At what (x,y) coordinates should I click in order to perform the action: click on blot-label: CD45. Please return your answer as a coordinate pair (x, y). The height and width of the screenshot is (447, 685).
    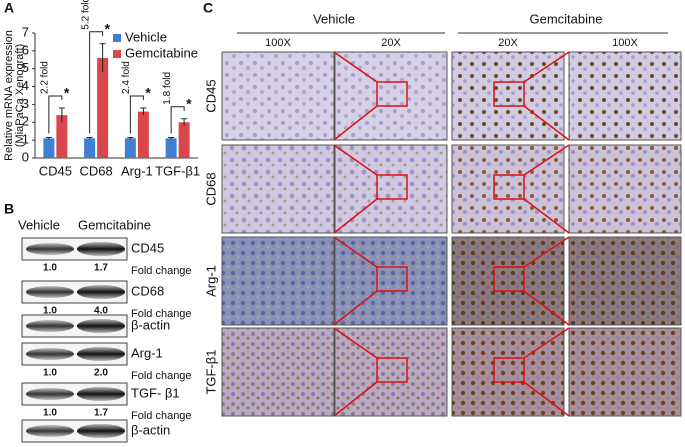
    Looking at the image, I should click on (147, 247).